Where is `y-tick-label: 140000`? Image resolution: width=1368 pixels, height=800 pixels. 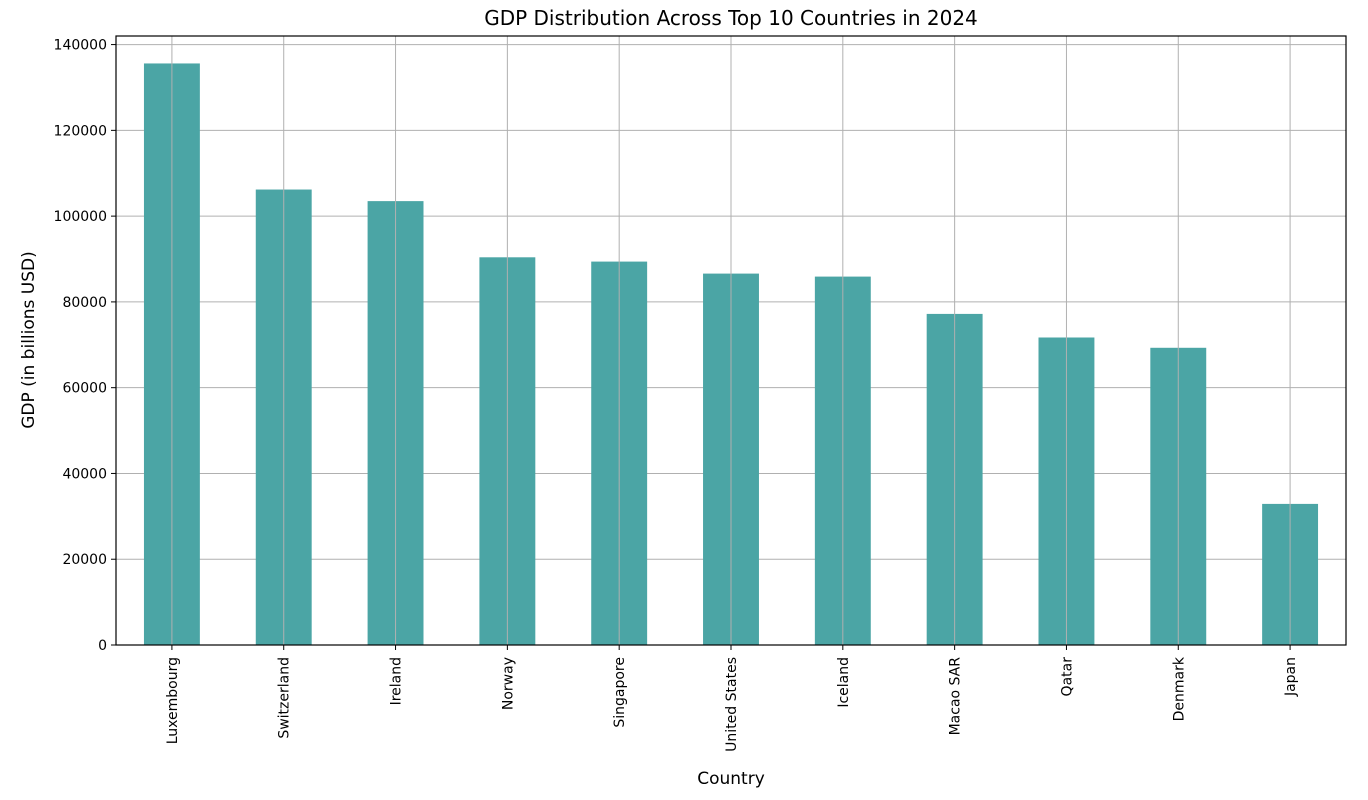 y-tick-label: 140000 is located at coordinates (80, 46).